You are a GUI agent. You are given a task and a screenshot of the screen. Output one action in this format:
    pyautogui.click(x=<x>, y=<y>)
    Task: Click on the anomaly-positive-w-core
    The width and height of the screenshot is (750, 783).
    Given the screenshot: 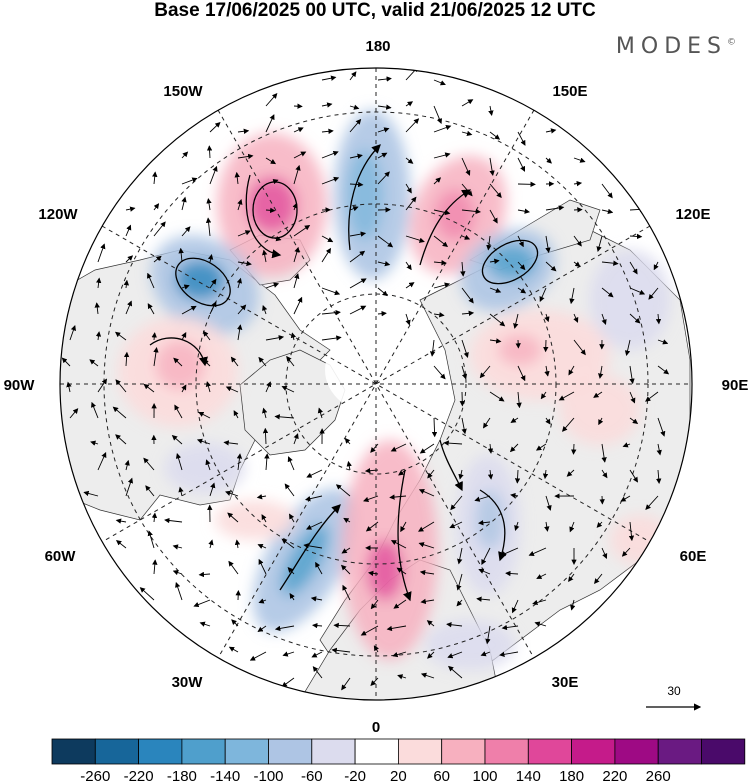 What is the action you would take?
    pyautogui.click(x=180, y=365)
    